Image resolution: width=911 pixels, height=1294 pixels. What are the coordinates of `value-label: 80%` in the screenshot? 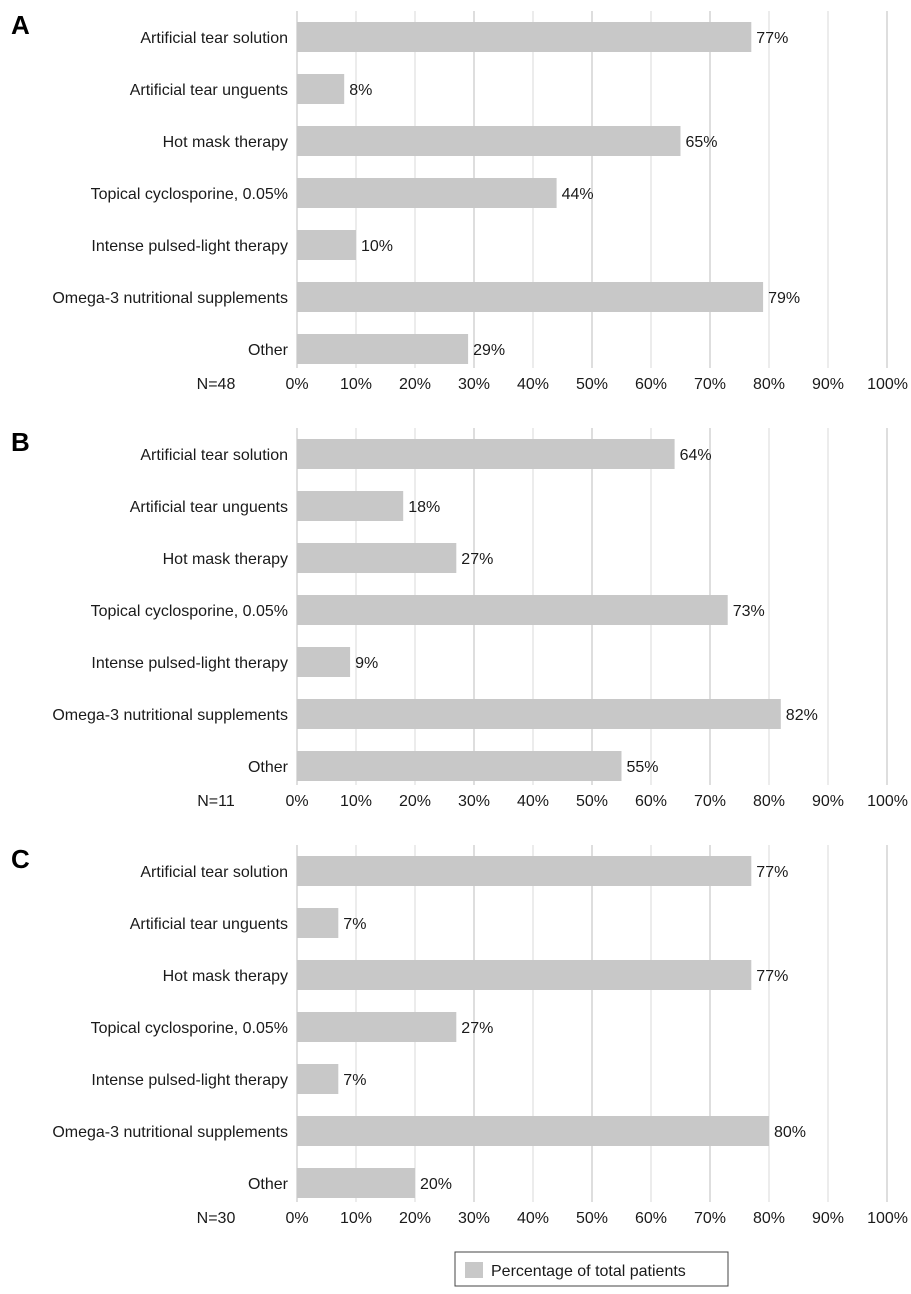 It's located at (790, 1132).